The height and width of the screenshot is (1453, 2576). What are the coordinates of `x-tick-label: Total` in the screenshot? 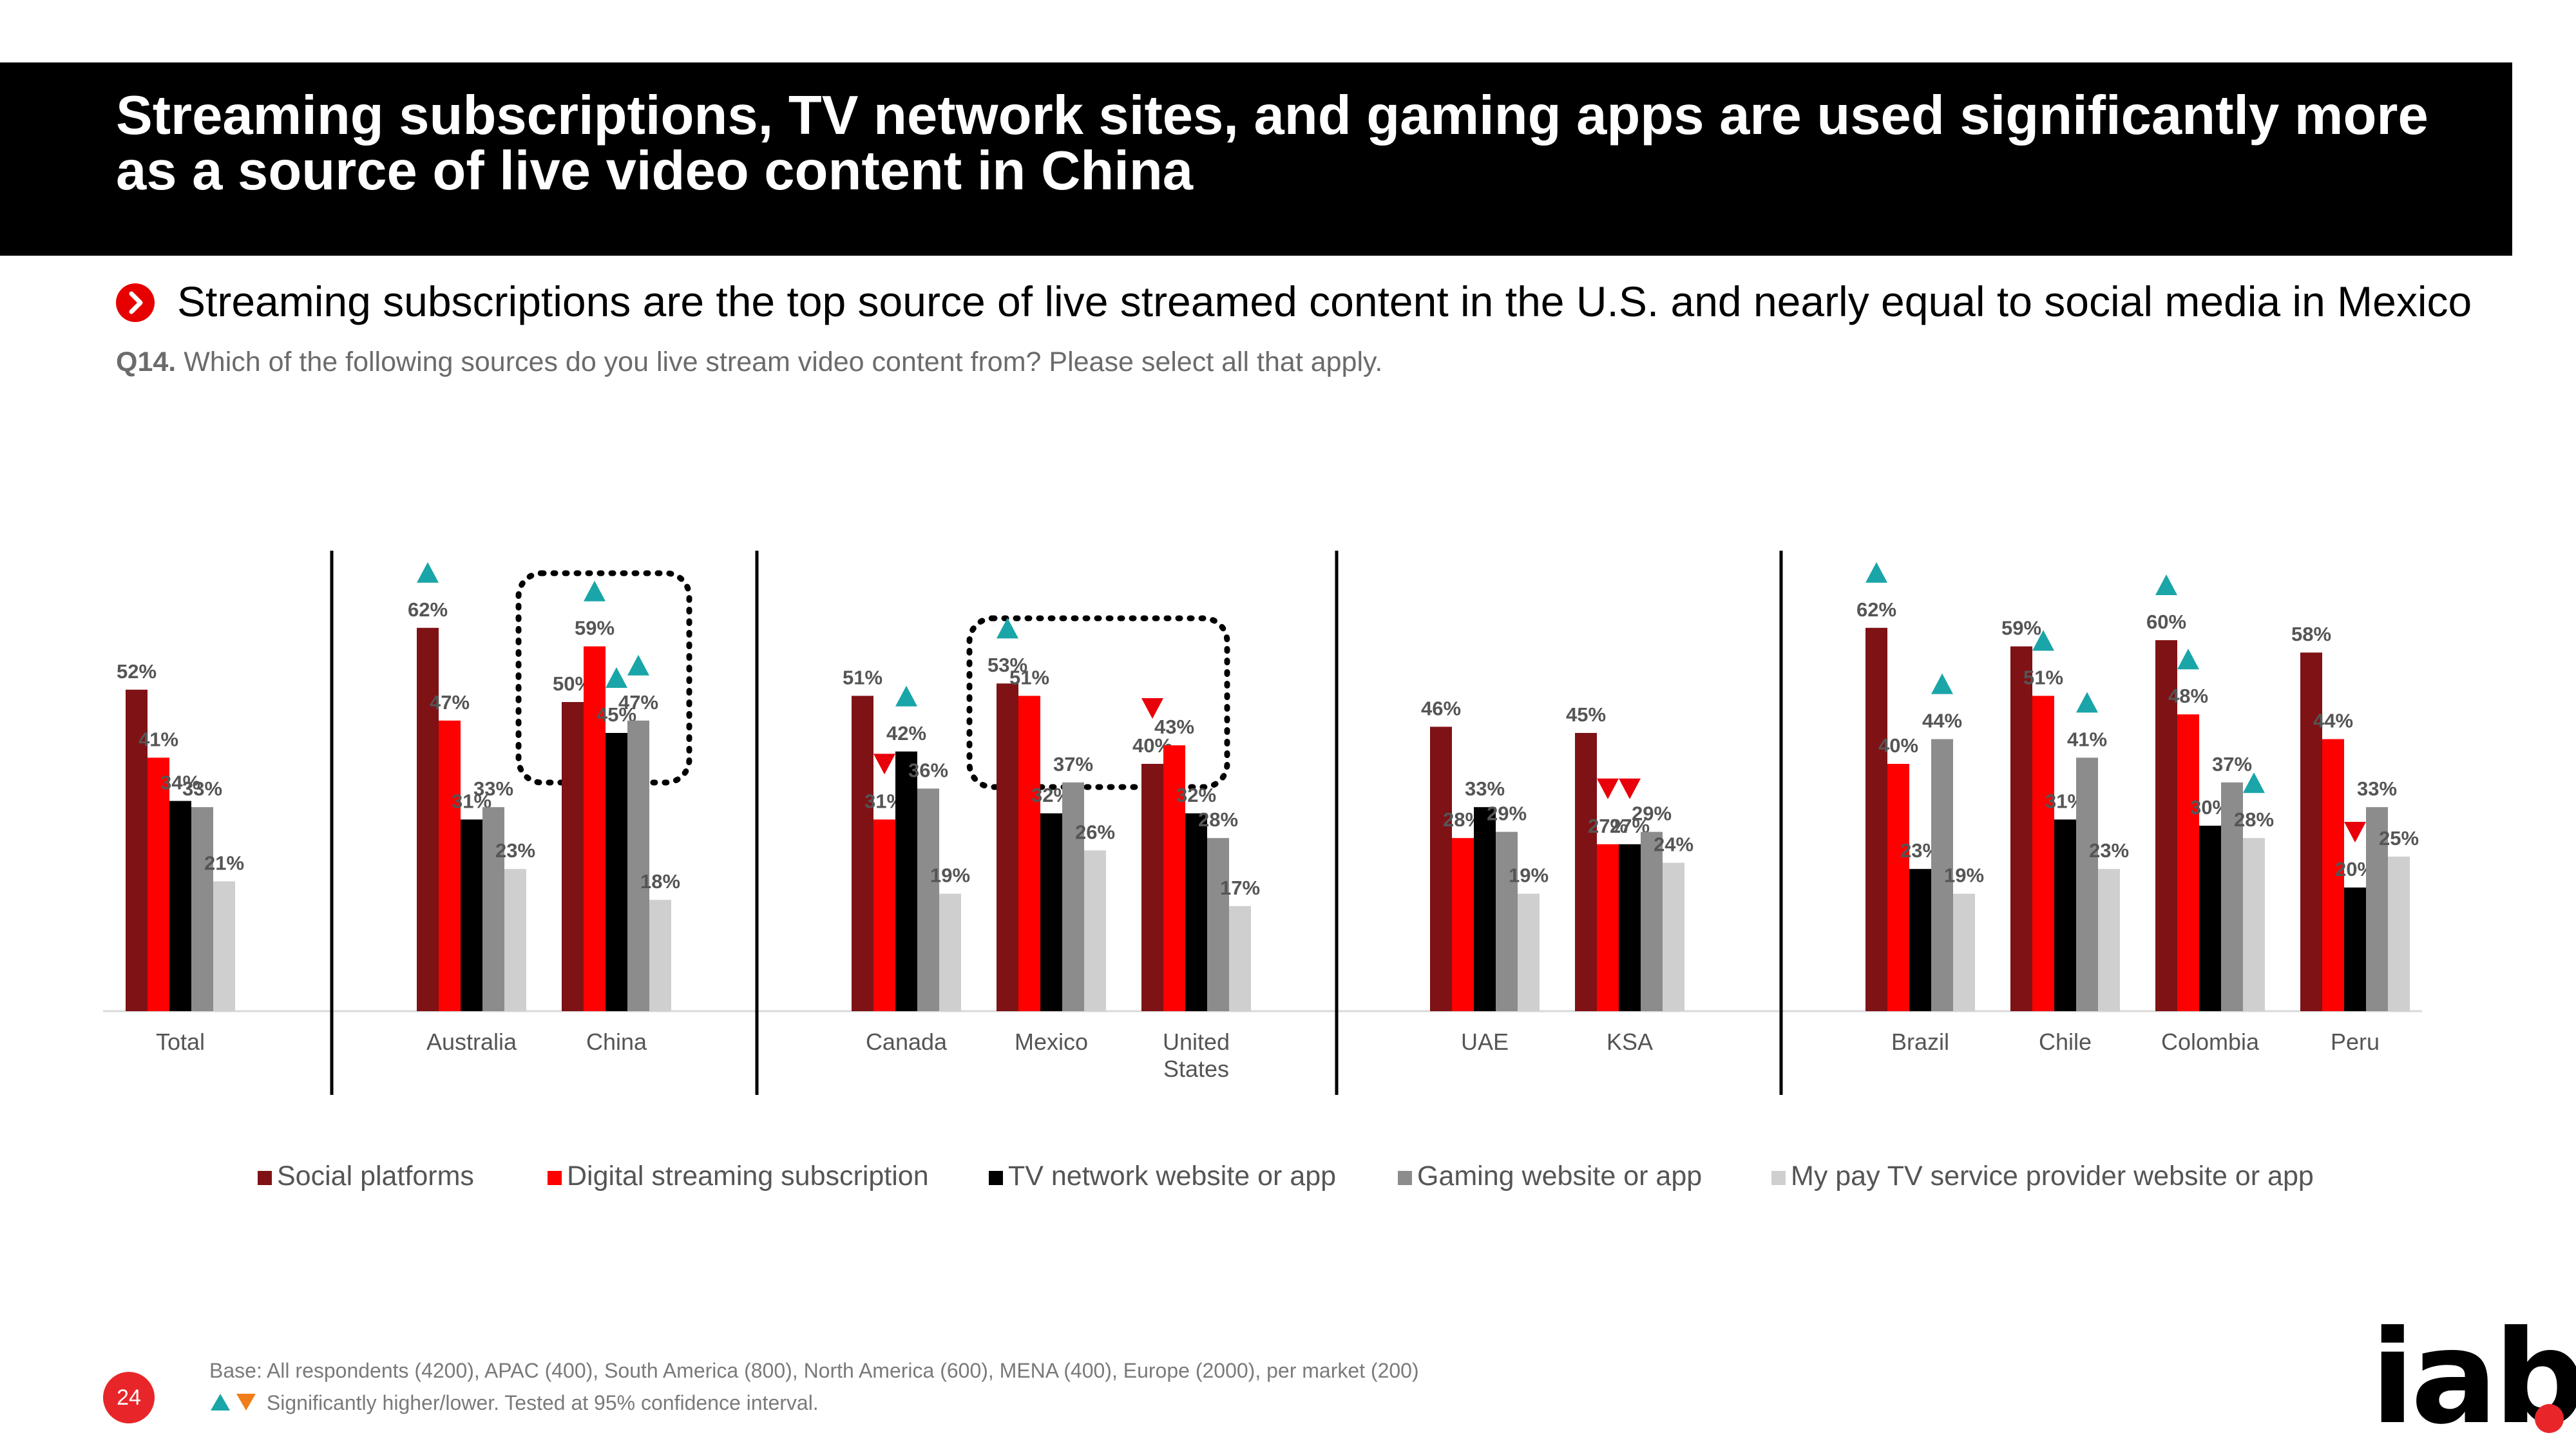 It's located at (180, 1042).